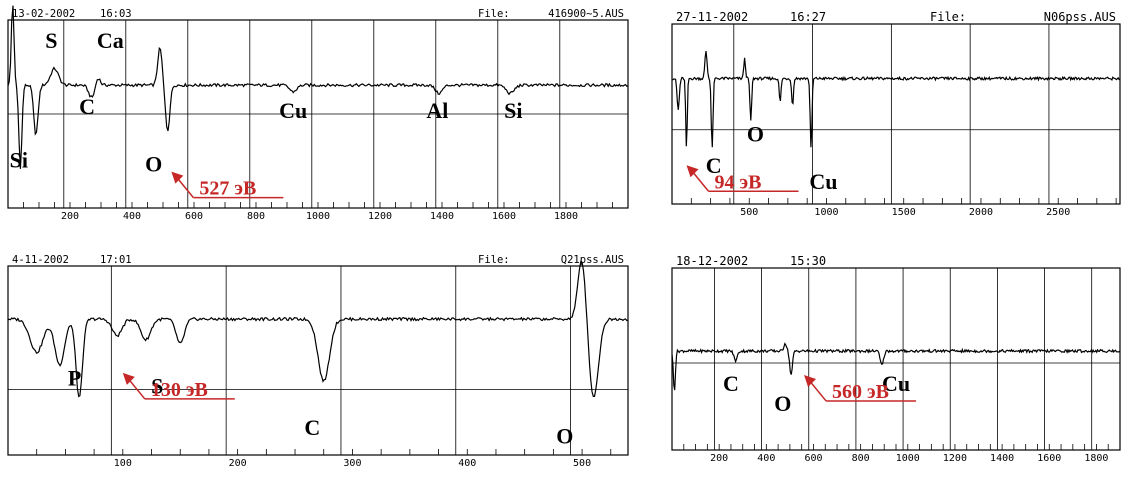 The image size is (1122, 481). I want to click on element-label: P, so click(74, 377).